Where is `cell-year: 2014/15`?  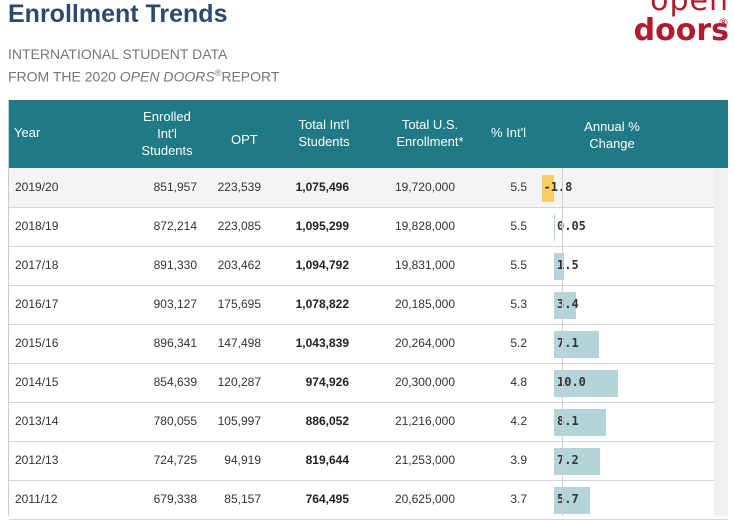 cell-year: 2014/15 is located at coordinates (37, 382).